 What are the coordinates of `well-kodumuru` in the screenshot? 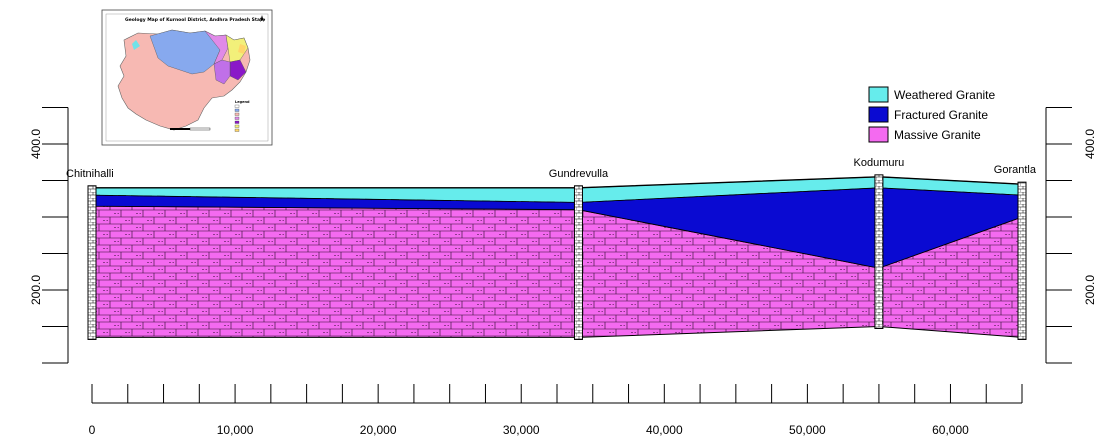 It's located at (879, 251).